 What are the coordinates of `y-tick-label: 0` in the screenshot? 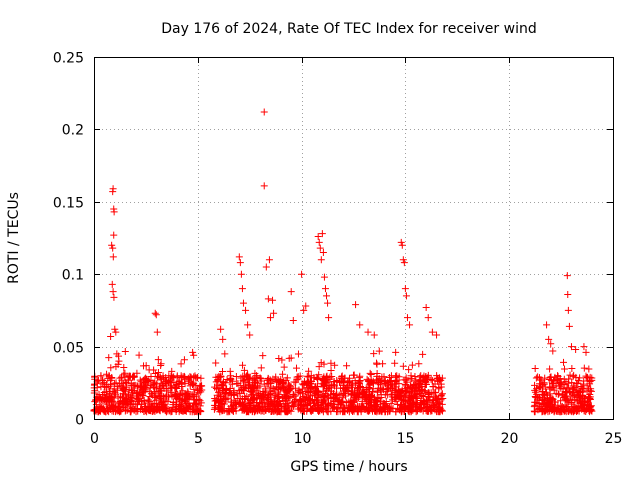 It's located at (79, 421).